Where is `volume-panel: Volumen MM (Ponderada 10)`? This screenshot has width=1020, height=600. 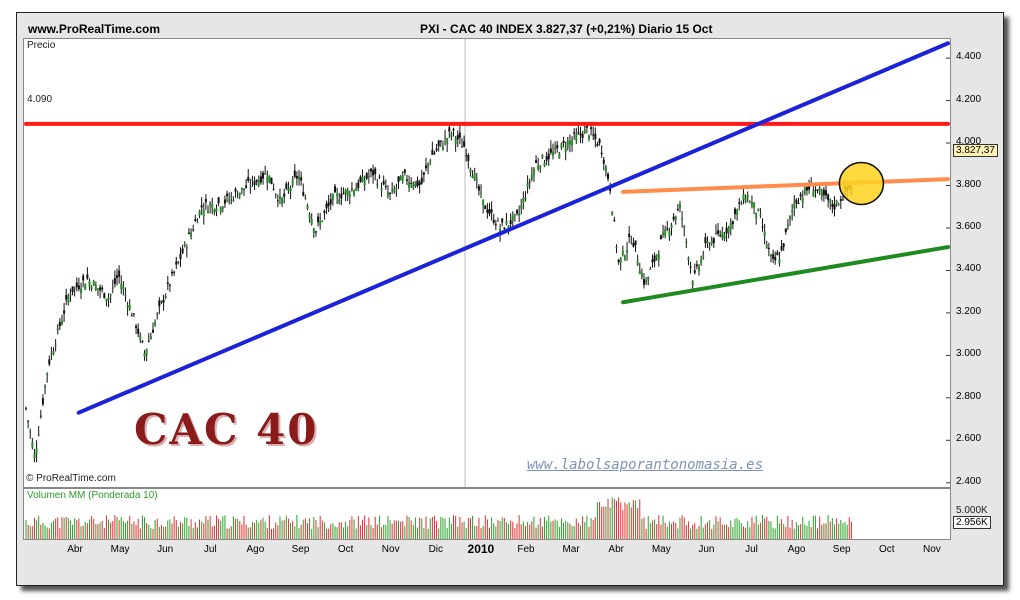 volume-panel: Volumen MM (Ponderada 10) is located at coordinates (487, 514).